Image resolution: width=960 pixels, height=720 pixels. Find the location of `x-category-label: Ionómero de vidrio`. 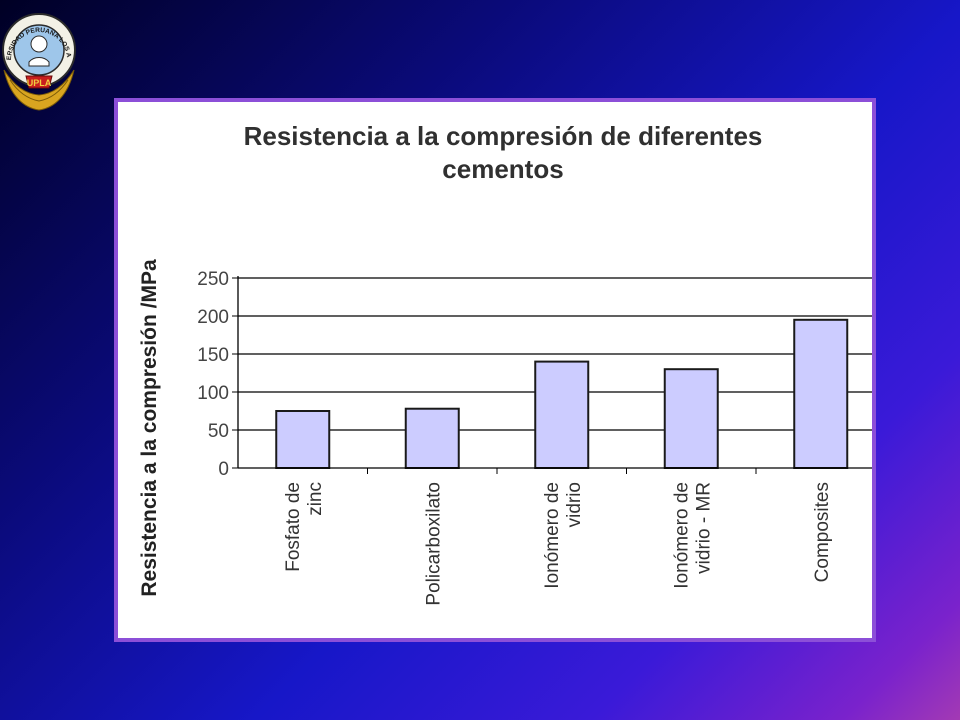

x-category-label: Ionómero de vidrio is located at coordinates (563, 535).